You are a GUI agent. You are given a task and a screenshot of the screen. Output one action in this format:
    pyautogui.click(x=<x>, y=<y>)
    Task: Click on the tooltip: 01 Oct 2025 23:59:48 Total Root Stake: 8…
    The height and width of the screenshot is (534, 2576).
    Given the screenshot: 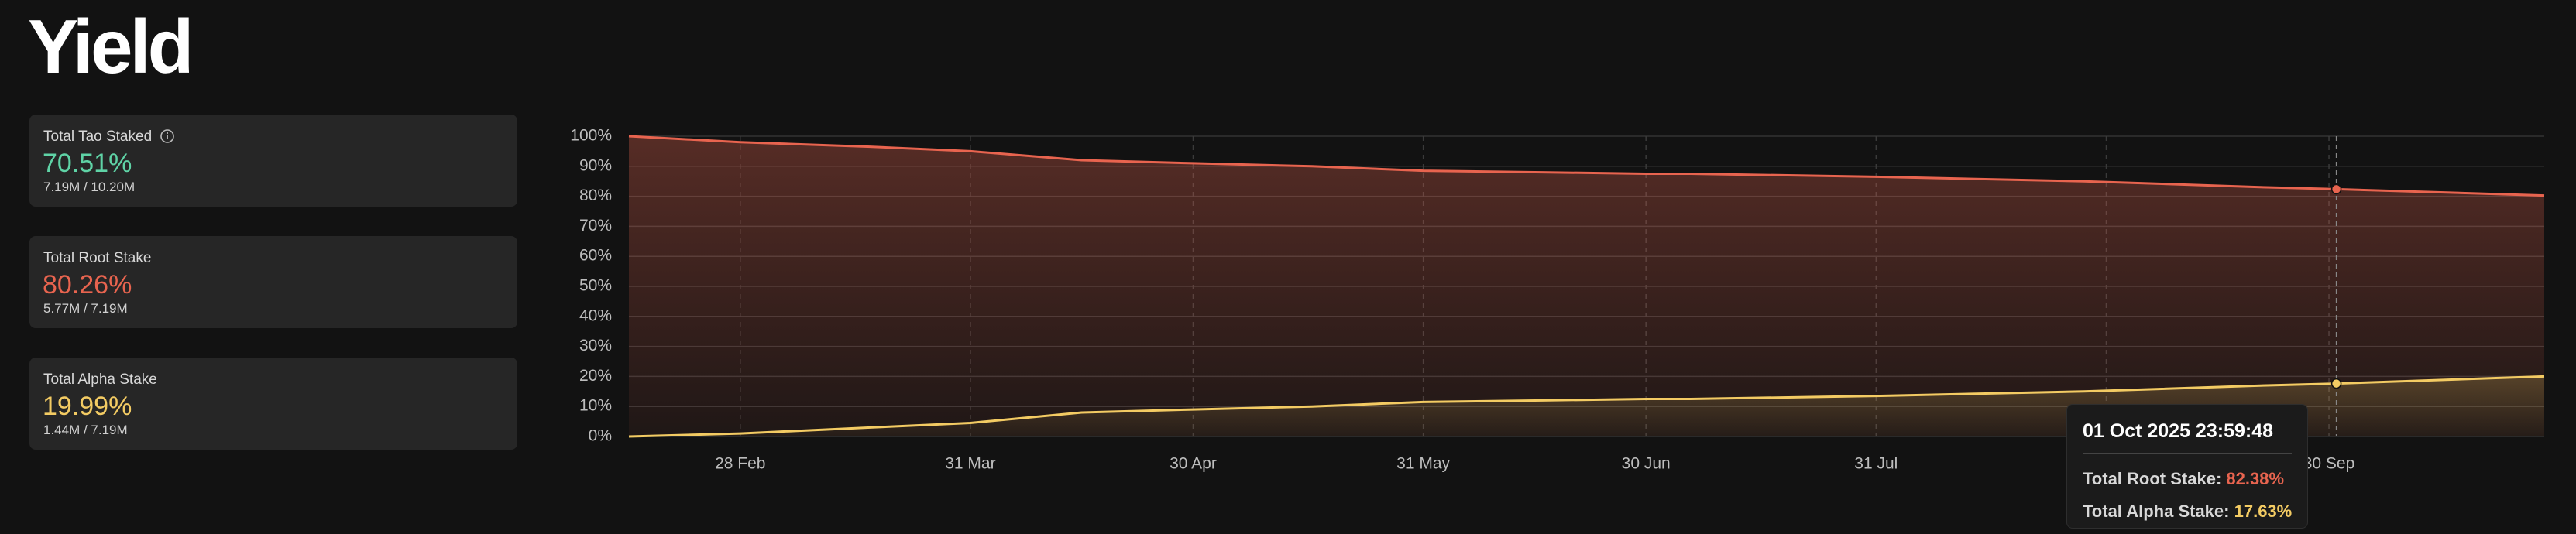 What is the action you would take?
    pyautogui.click(x=2187, y=466)
    